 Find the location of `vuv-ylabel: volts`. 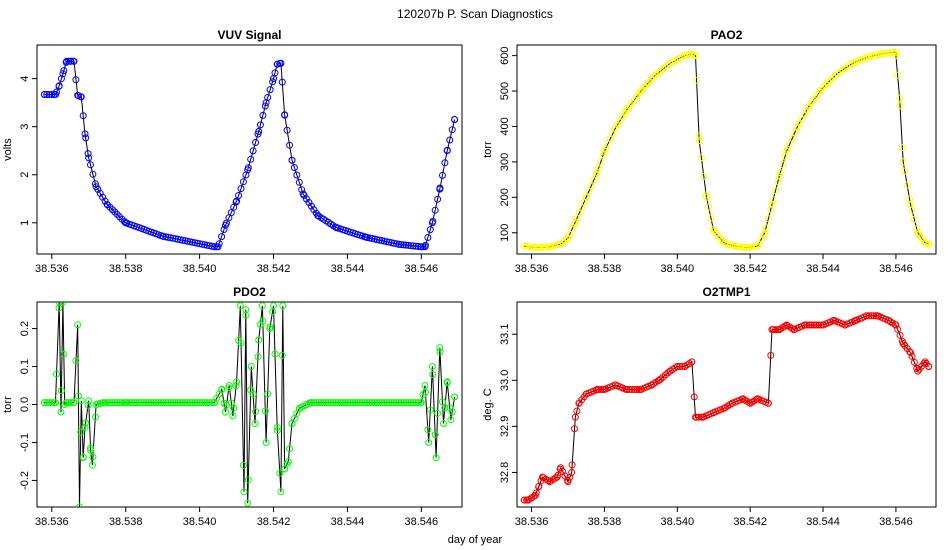

vuv-ylabel: volts is located at coordinates (8, 149).